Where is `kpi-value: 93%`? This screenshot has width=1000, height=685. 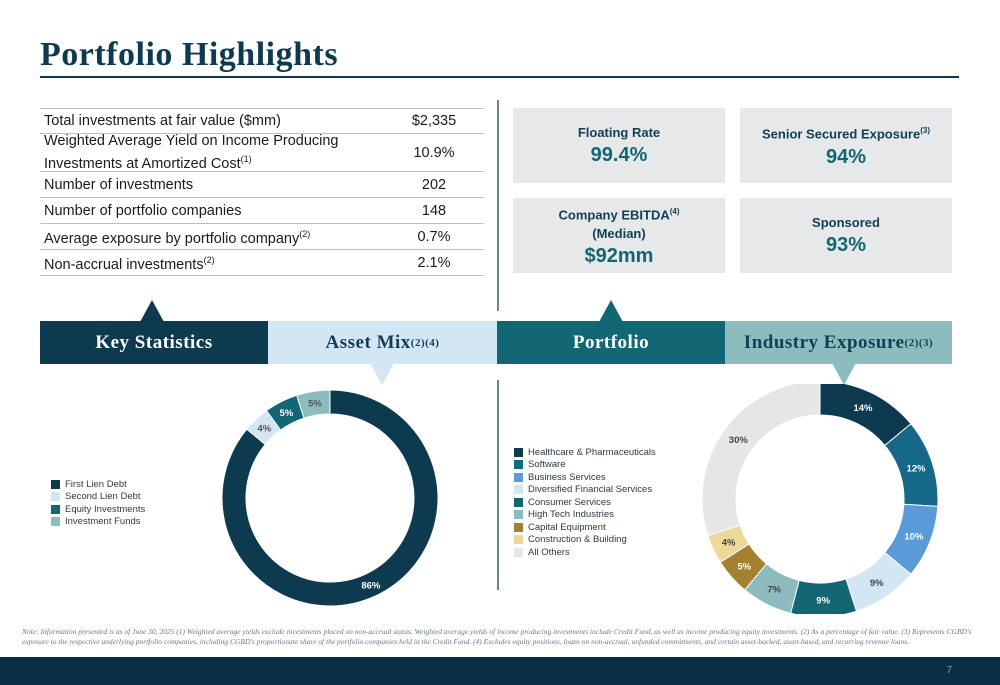
kpi-value: 93% is located at coordinates (846, 245).